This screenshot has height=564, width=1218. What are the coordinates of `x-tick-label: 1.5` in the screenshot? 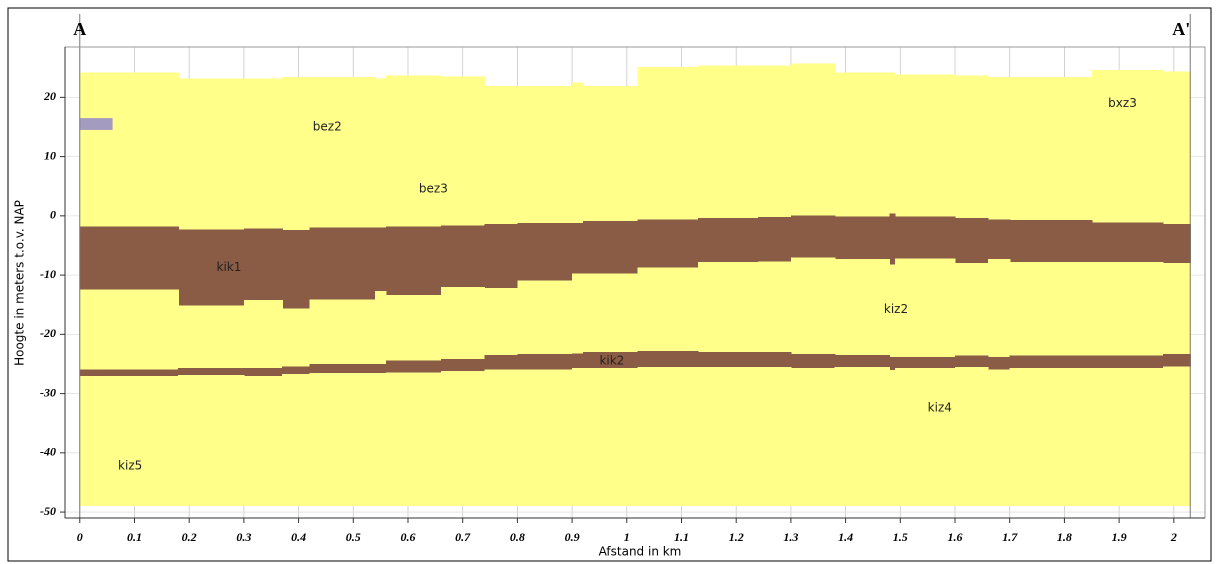 It's located at (900, 537).